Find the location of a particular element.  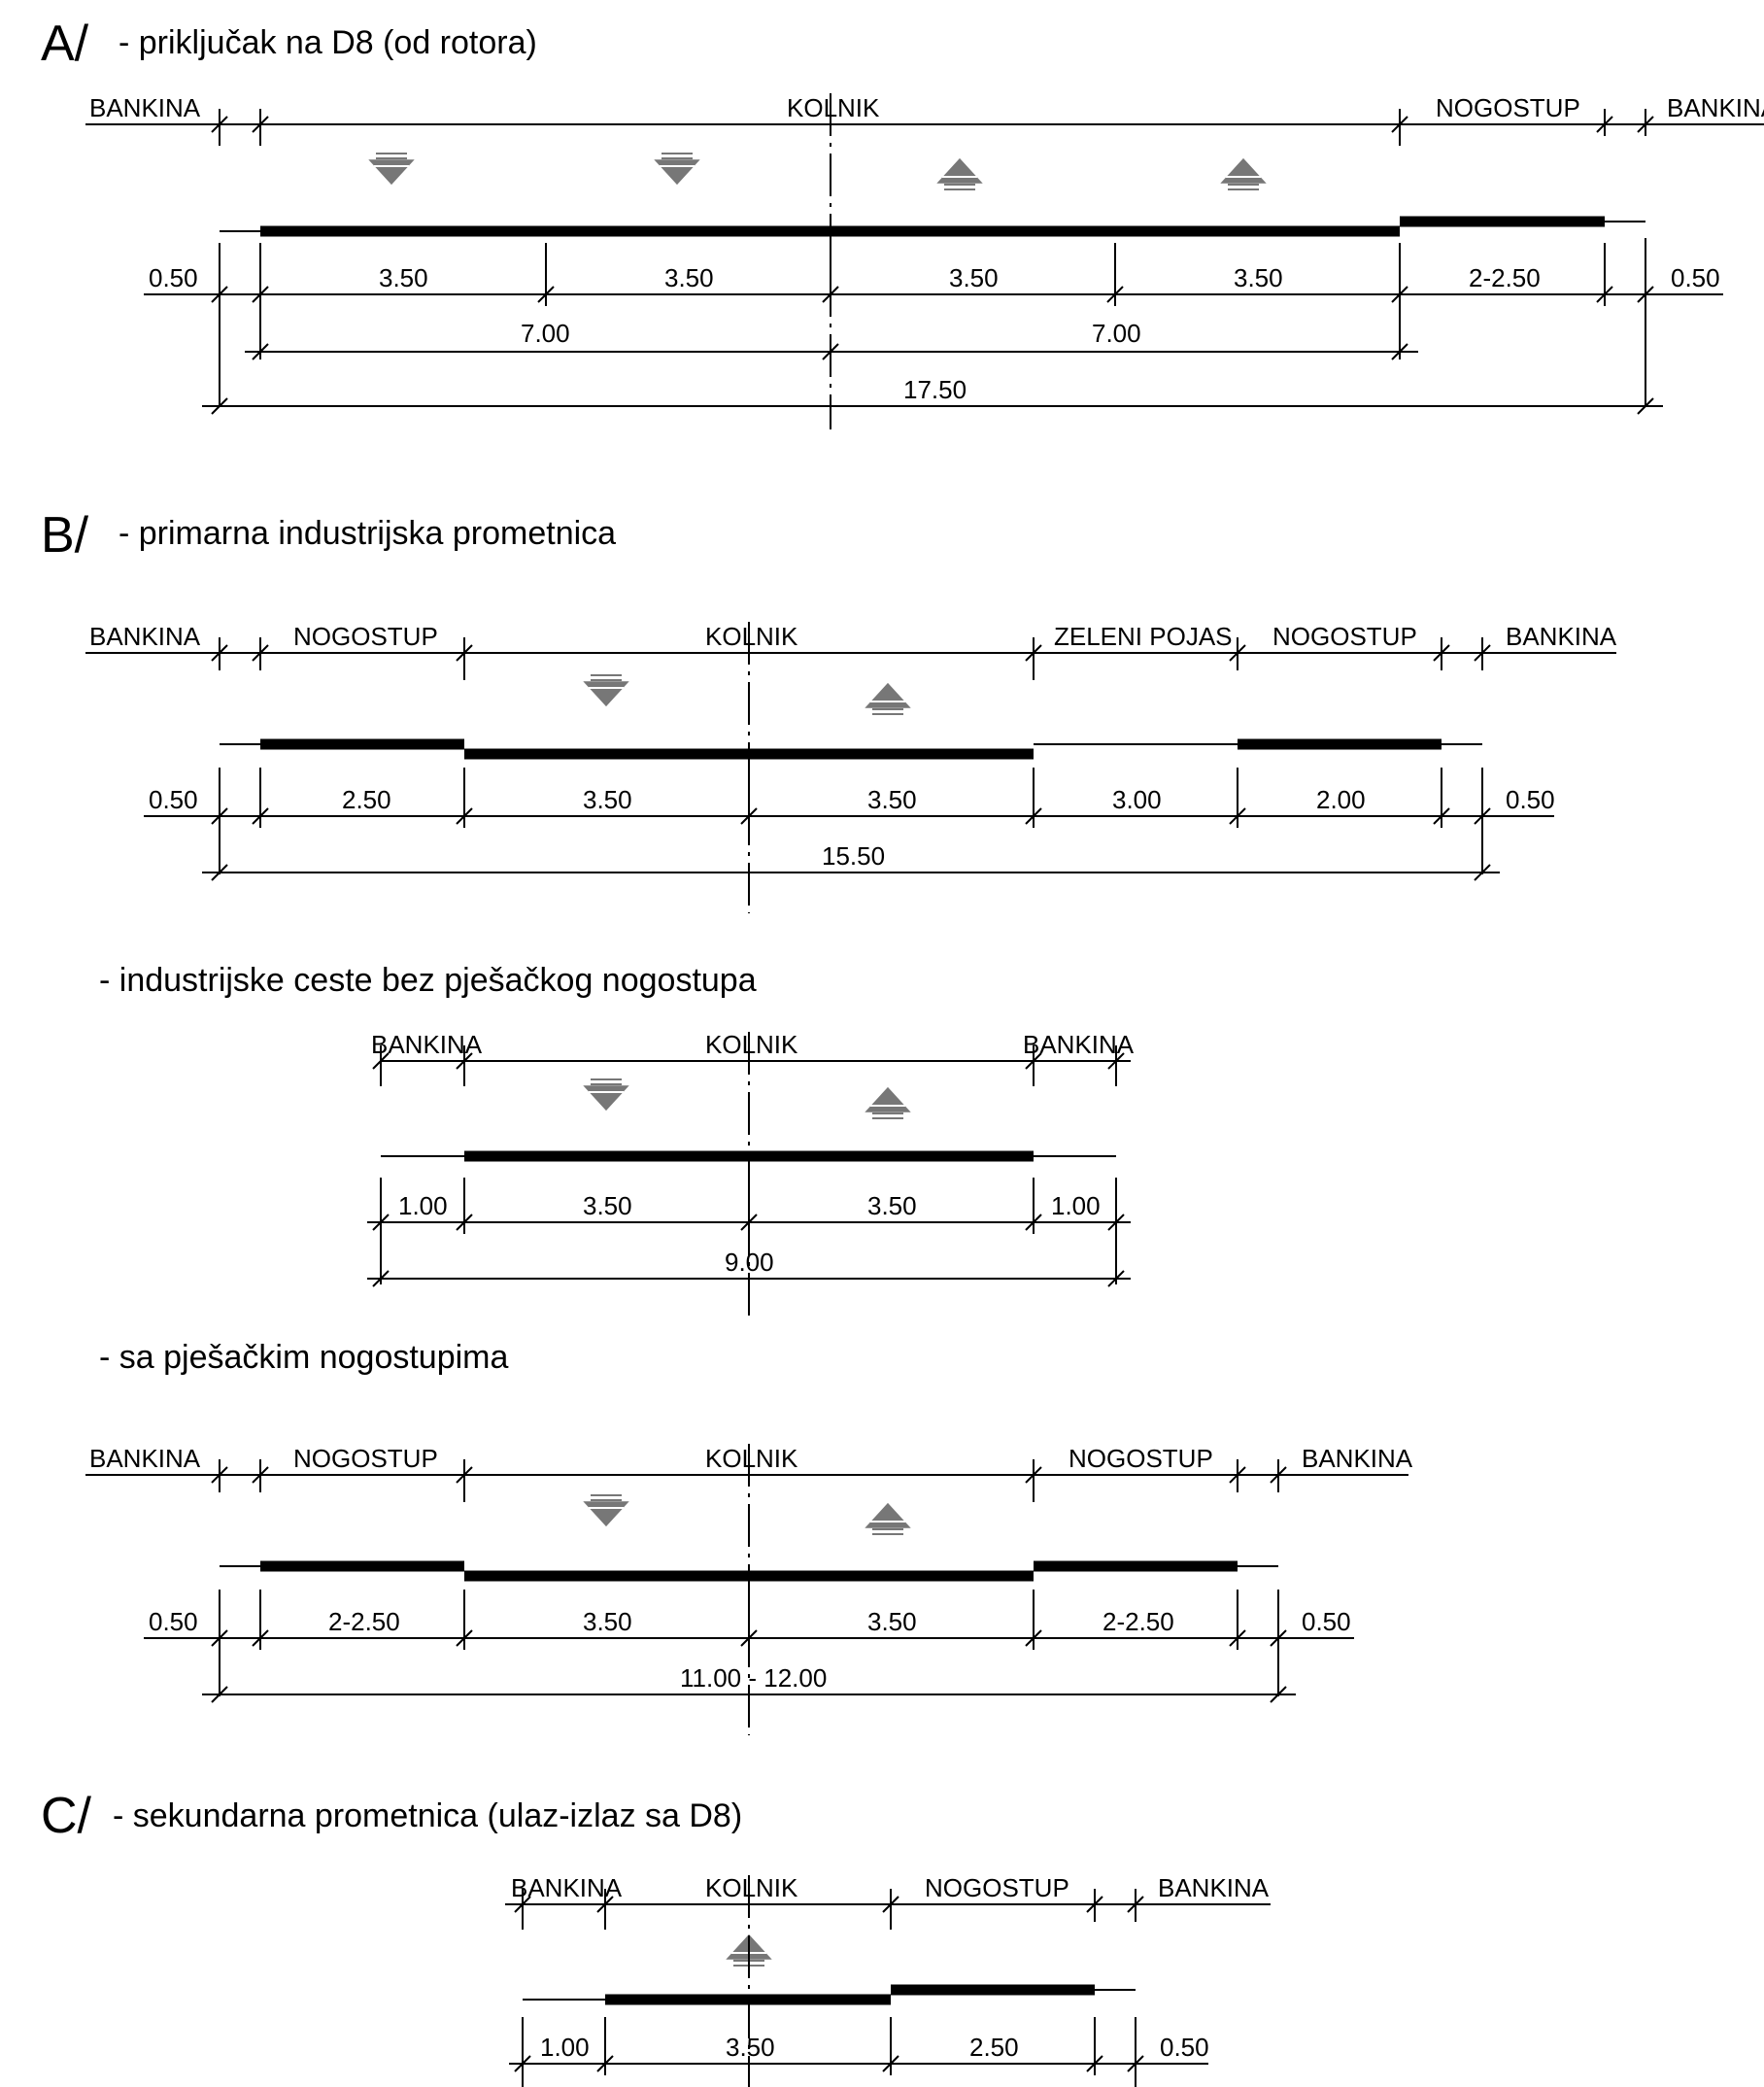

section-b2-label-ticks is located at coordinates (748, 1065).